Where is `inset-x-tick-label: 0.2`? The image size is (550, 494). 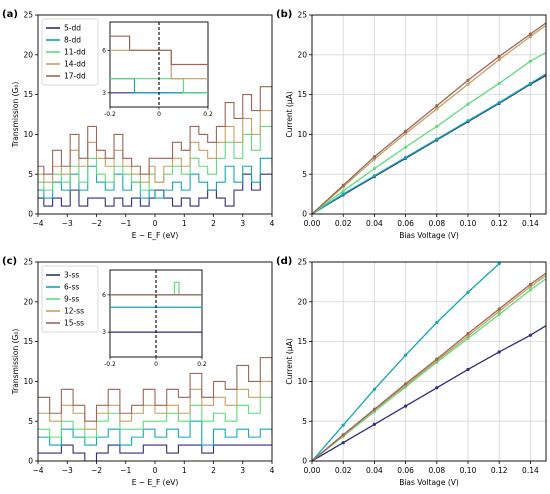
inset-x-tick-label: 0.2 is located at coordinates (208, 114).